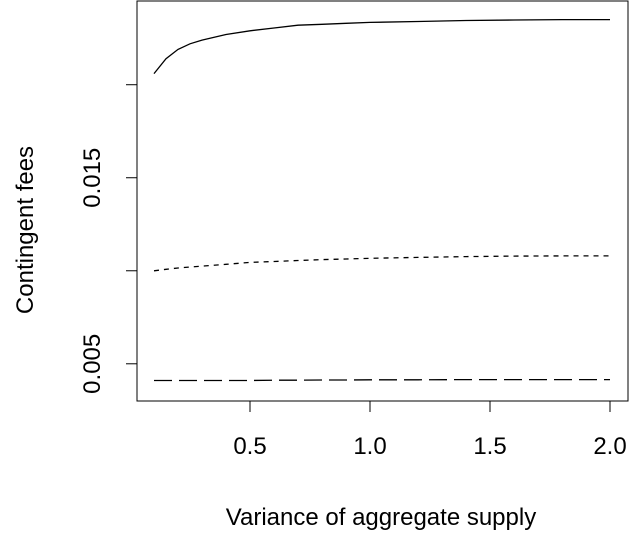  Describe the element at coordinates (369, 446) in the screenshot. I see `x-tick-label: 1.0` at that location.